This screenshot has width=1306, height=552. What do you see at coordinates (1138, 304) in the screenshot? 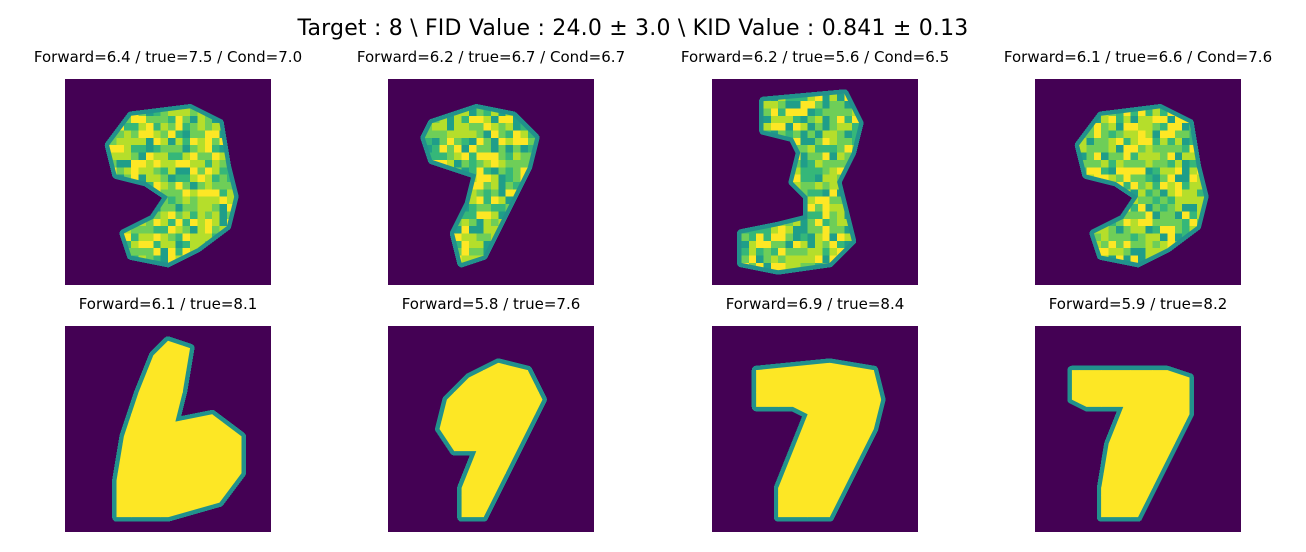
I see `panel-title: Forward=5.9 / true=8.2` at bounding box center [1138, 304].